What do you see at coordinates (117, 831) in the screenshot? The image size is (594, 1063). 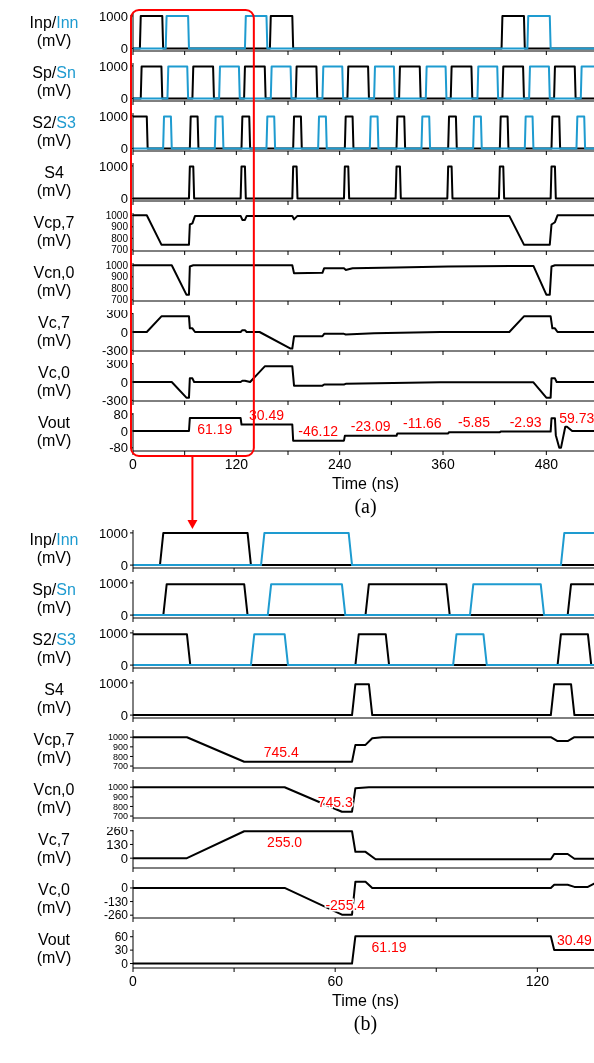 I see `y-tick-label: 260` at bounding box center [117, 831].